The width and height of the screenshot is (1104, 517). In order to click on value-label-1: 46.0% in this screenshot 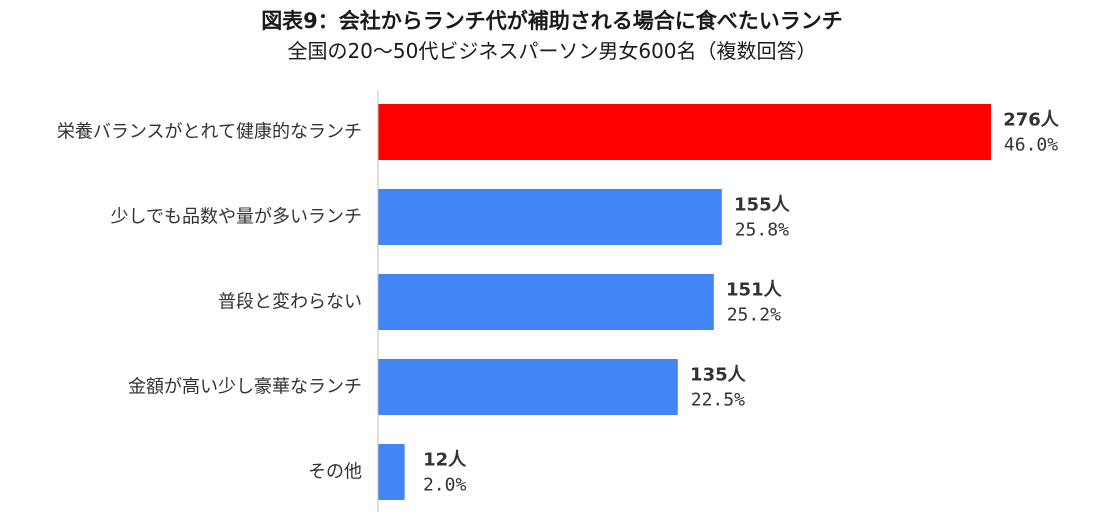, I will do `click(1031, 145)`.